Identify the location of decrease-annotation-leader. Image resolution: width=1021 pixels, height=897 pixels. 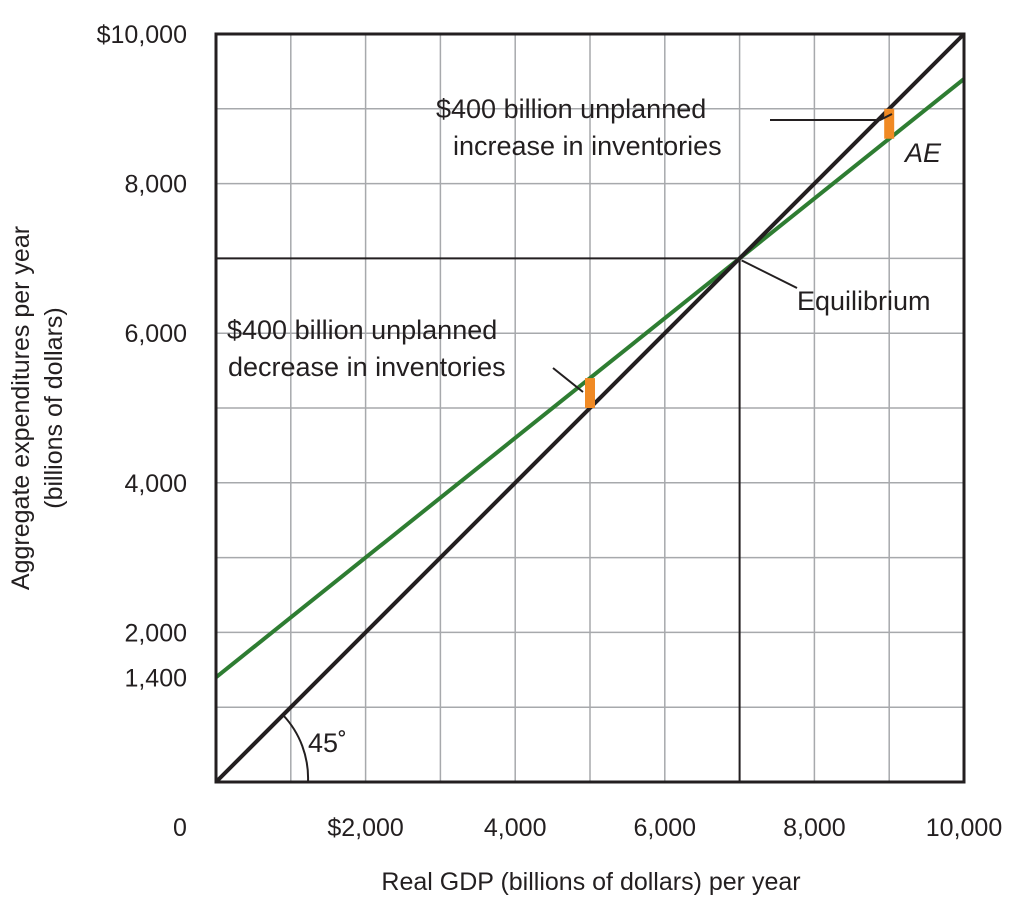
(568, 380).